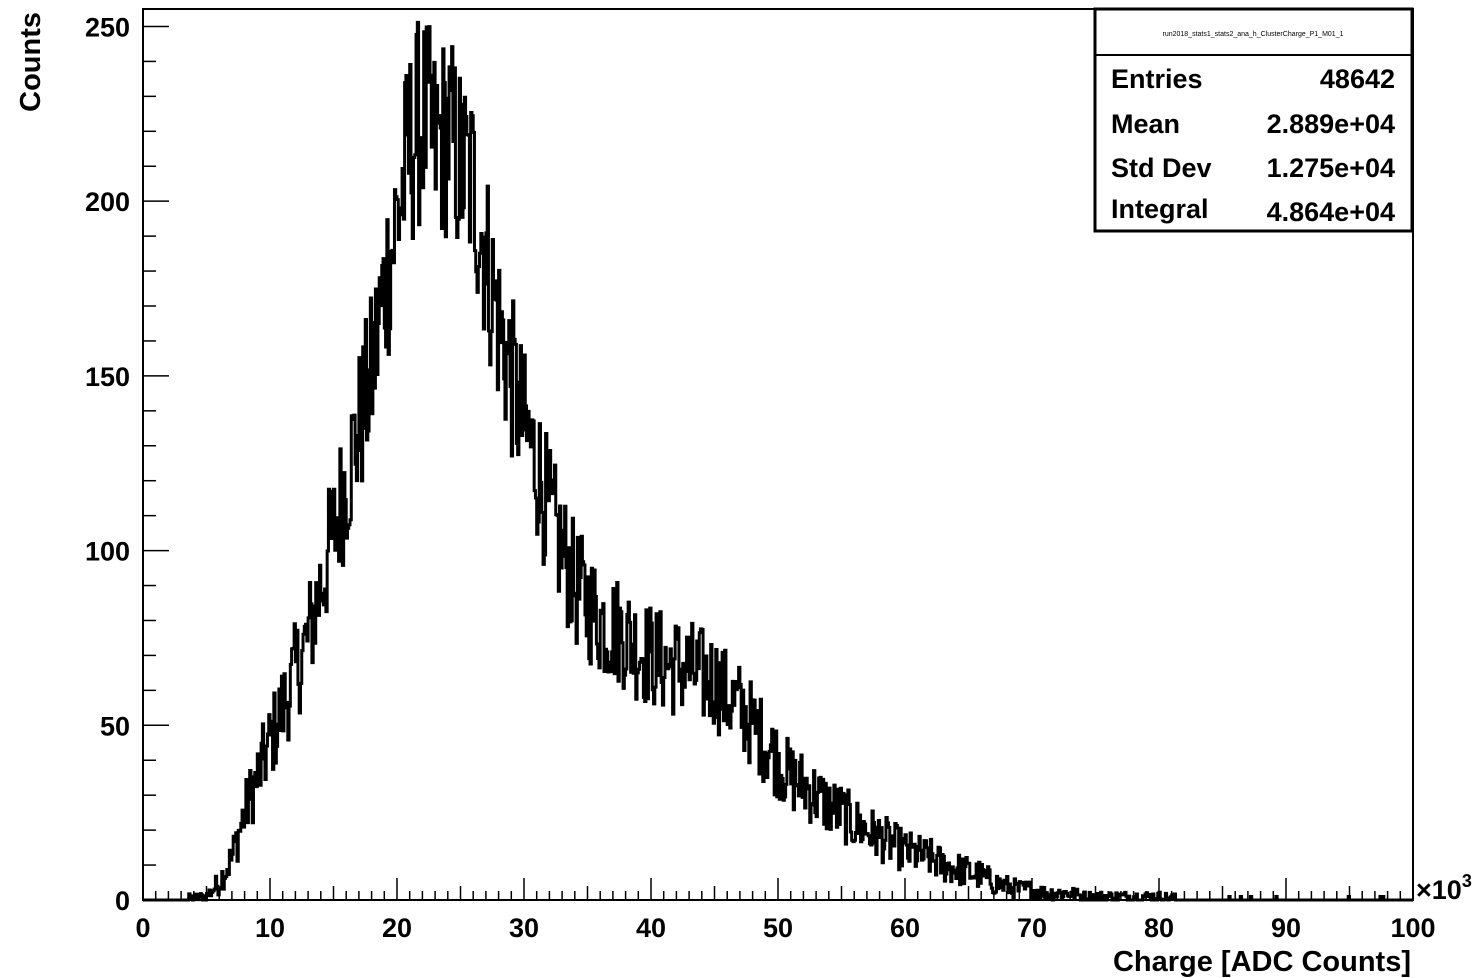 This screenshot has width=1483, height=978. Describe the element at coordinates (1331, 212) in the screenshot. I see `stats-integral-value: 4.864e+04` at that location.